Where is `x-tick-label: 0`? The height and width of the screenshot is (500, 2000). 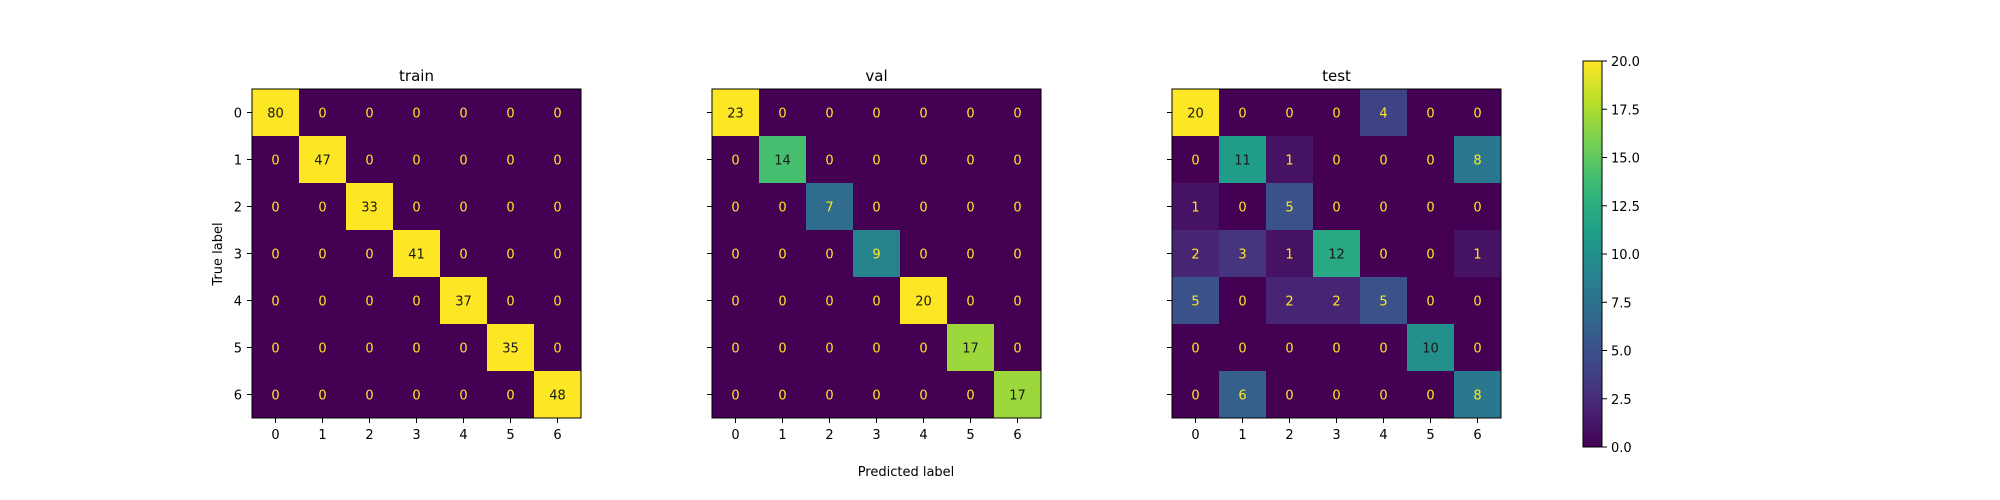
x-tick-label: 0 is located at coordinates (1195, 435).